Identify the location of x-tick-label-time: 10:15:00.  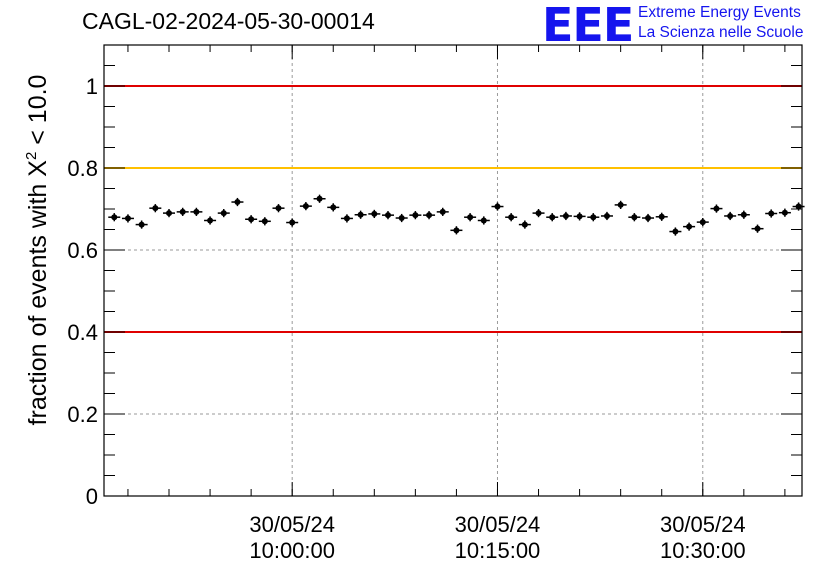
(498, 550).